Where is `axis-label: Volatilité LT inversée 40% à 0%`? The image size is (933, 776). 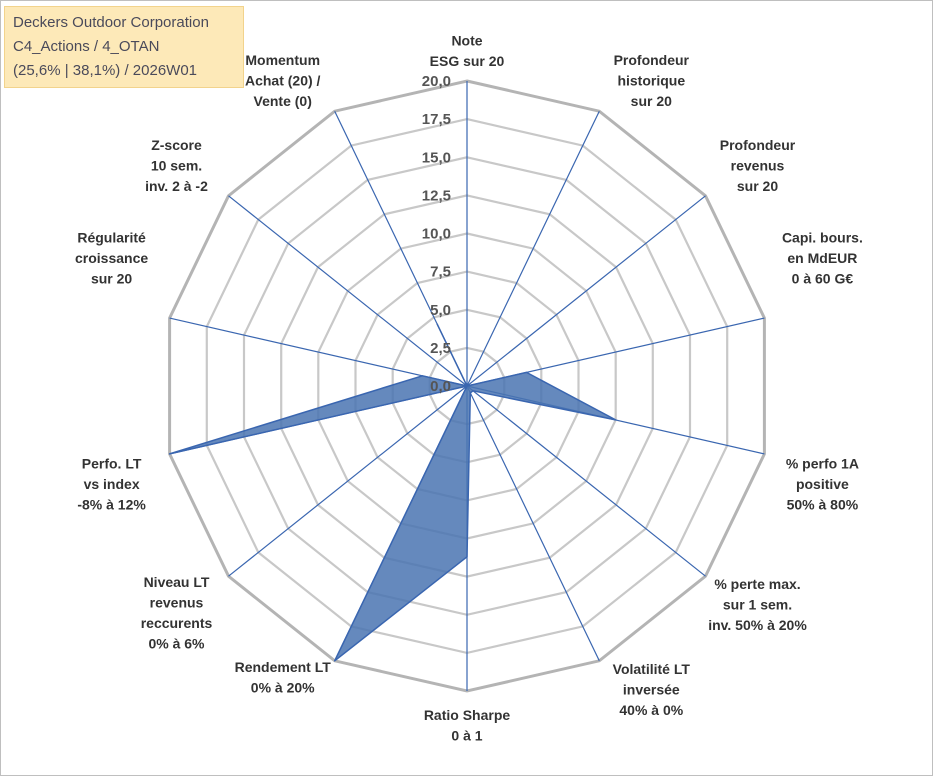 axis-label: Volatilité LT inversée 40% à 0% is located at coordinates (652, 689).